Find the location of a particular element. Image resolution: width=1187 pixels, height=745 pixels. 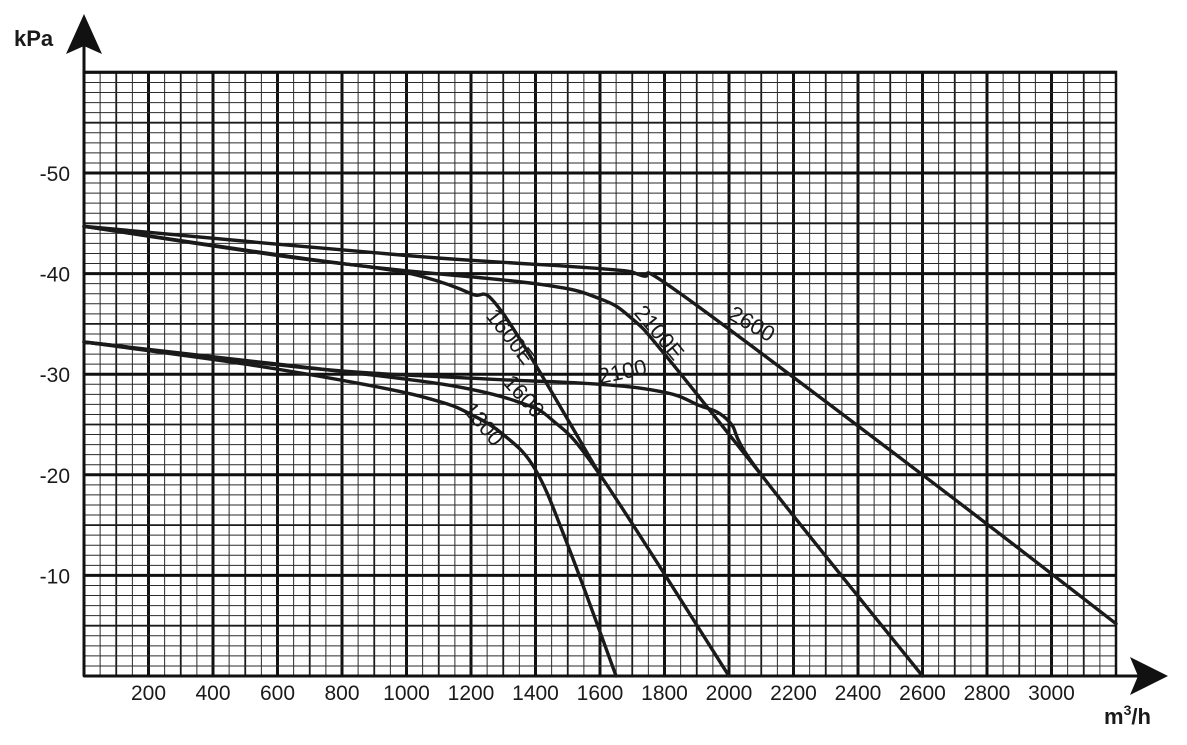

y-tick-label: -10 is located at coordinates (55, 576).